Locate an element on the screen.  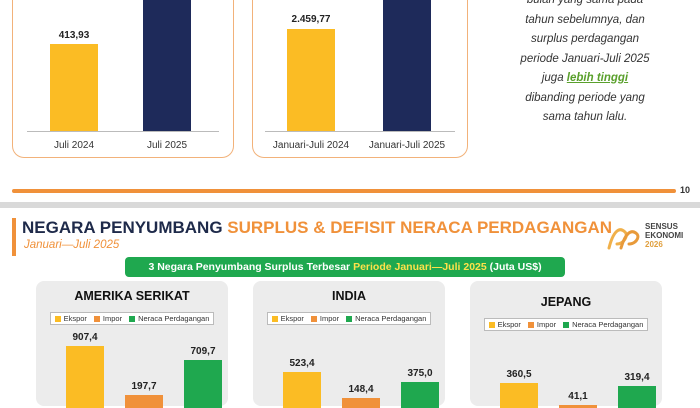
summary-line: bulan yang sama pada is located at coordinates (585, 3).